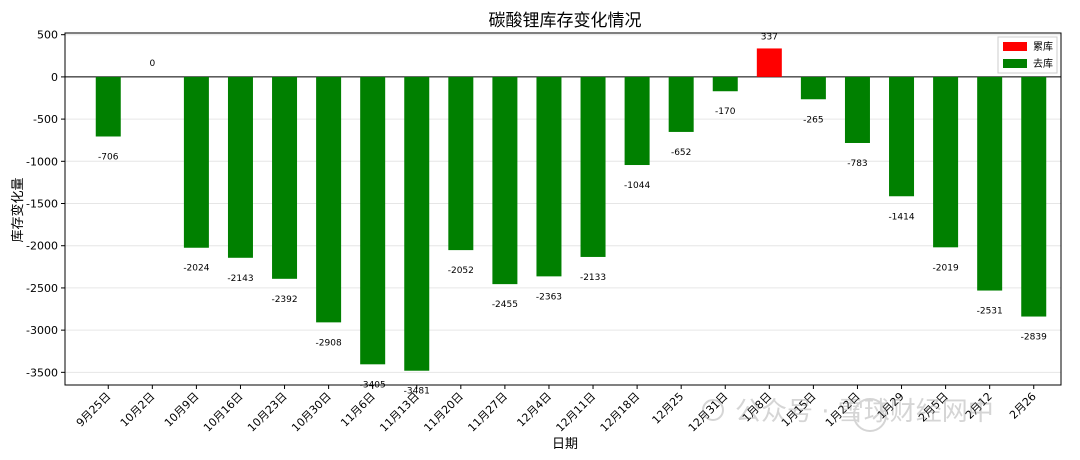 This screenshot has width=1080, height=460. Describe the element at coordinates (946, 268) in the screenshot. I see `data-label: -2019` at that location.